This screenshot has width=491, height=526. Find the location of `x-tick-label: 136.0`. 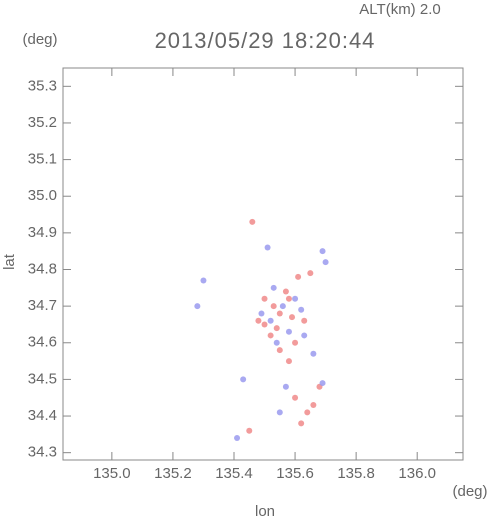

x-tick-label: 136.0 is located at coordinates (417, 473).